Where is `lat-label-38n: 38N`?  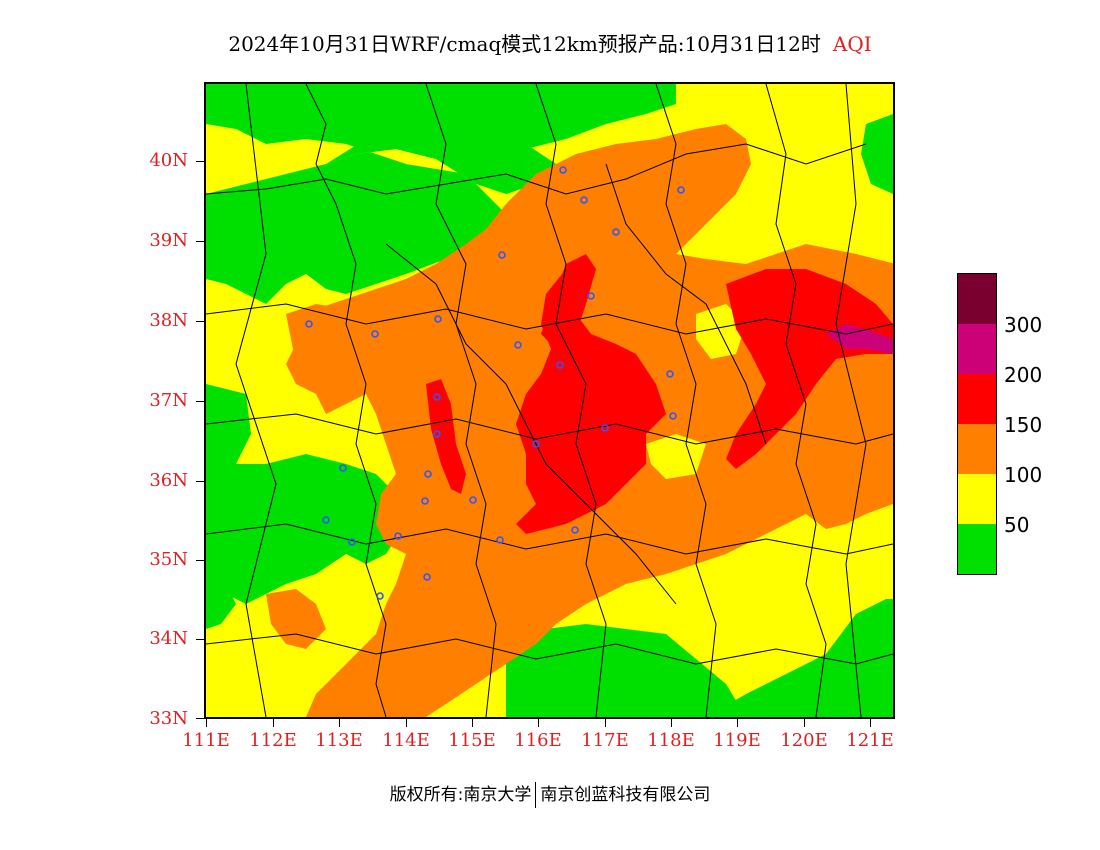 lat-label-38n: 38N is located at coordinates (168, 320).